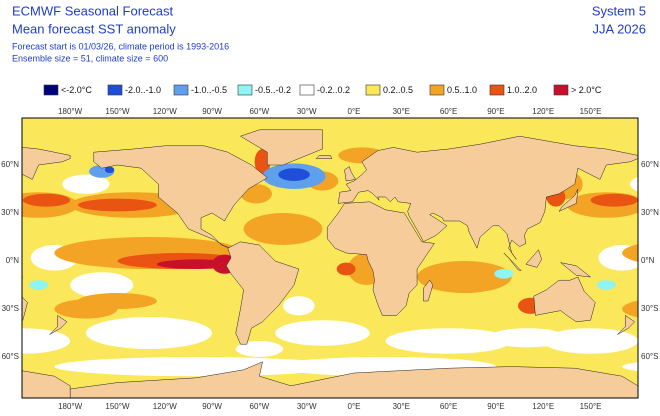 The image size is (660, 416). I want to click on system: System 5, so click(619, 10).